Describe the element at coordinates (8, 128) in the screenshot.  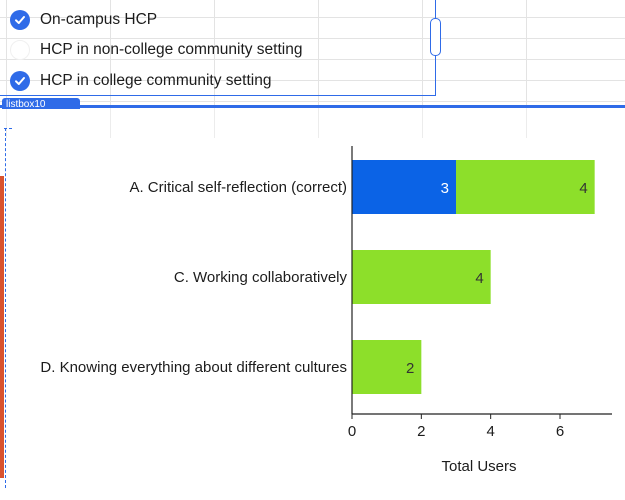
I see `selection-corner` at that location.